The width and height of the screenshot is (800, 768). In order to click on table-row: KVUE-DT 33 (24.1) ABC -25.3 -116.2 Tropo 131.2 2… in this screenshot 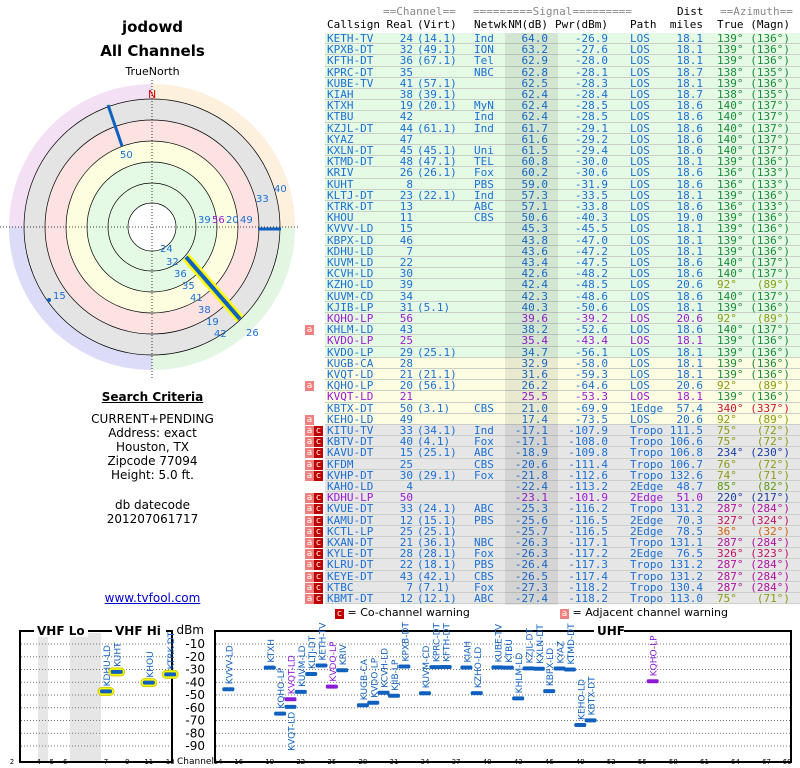, I will do `click(562, 509)`.